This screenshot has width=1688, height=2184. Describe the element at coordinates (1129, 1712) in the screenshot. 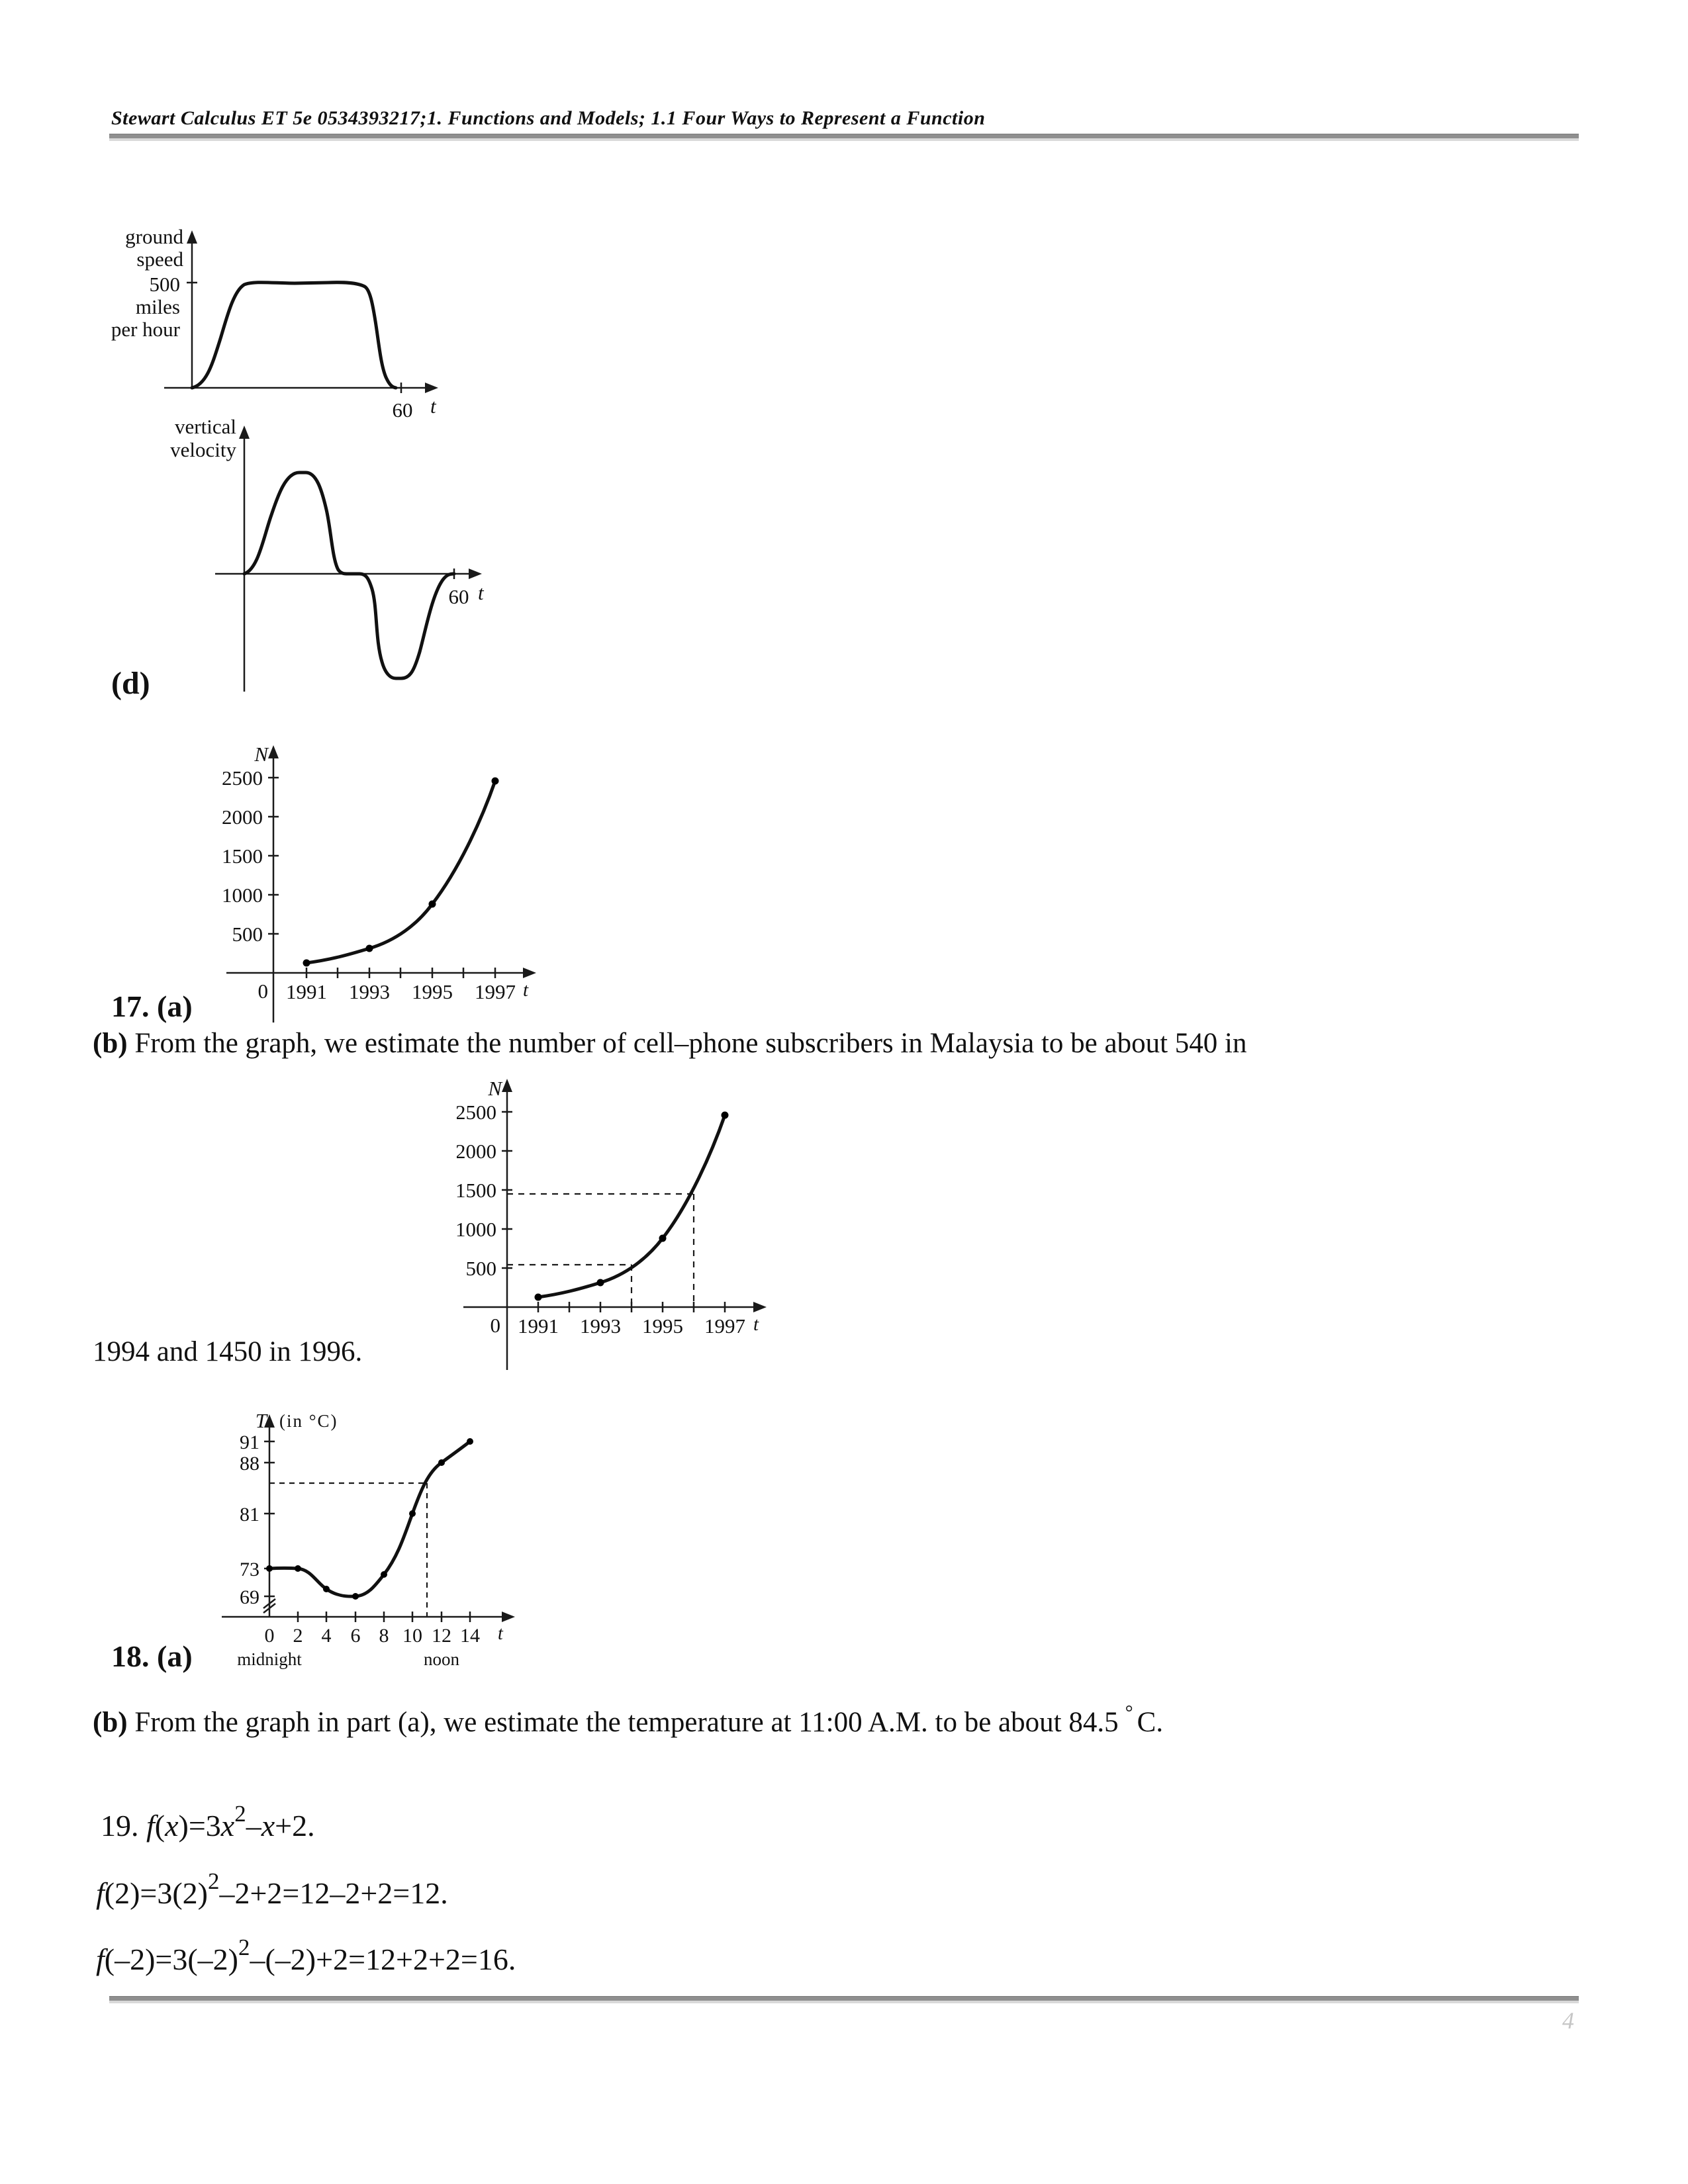

I see `degree-symbol: °` at that location.